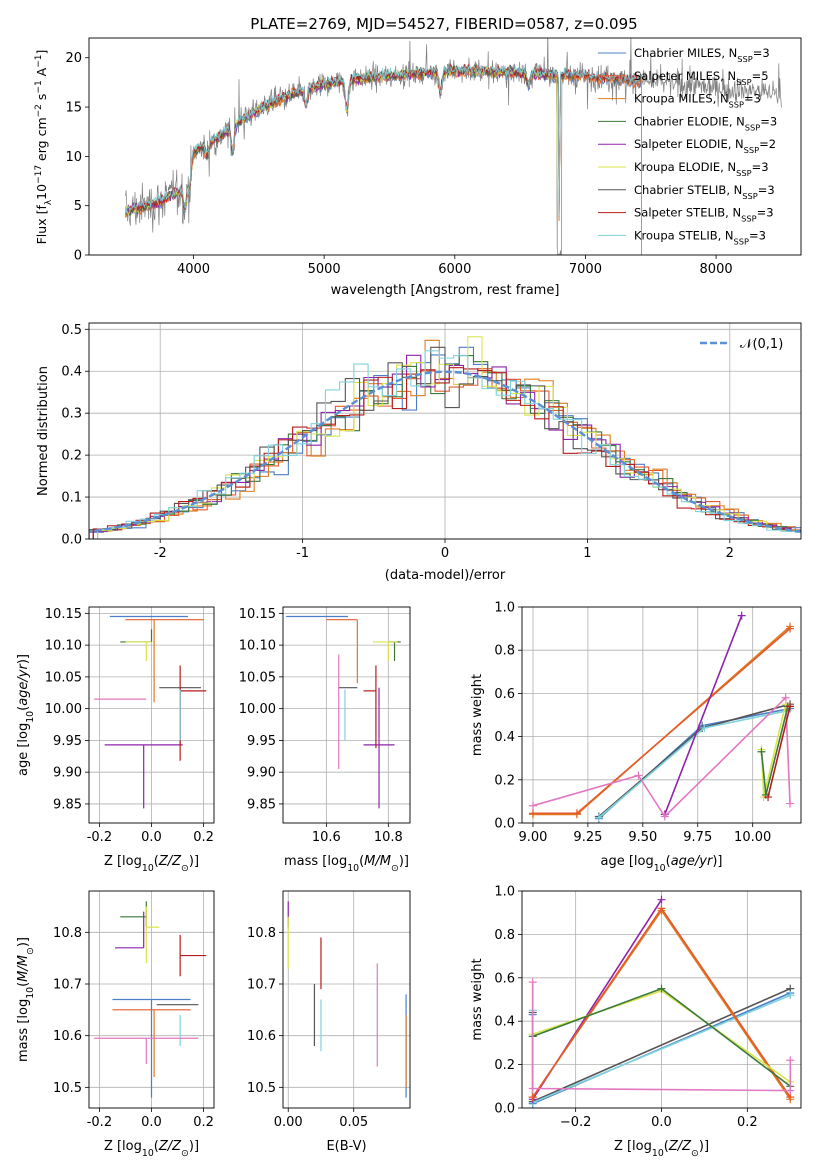  I want to click on y-tick-label: 10.15, so click(63, 614).